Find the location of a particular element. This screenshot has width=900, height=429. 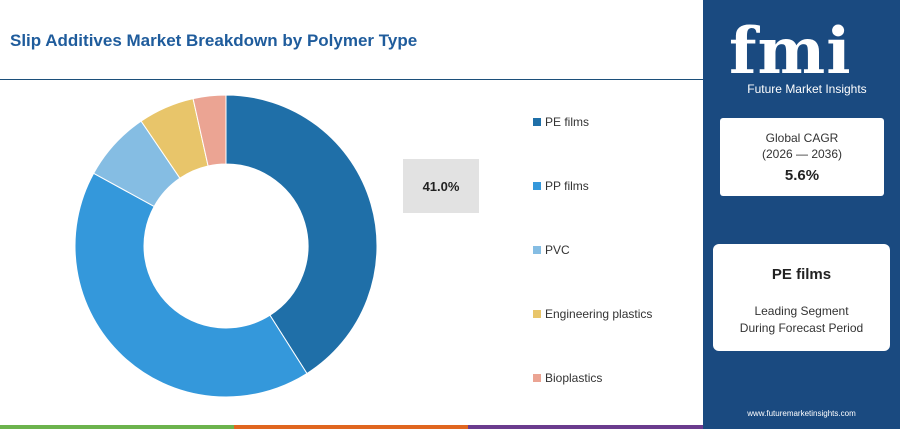

cagr-card: Global CAGR (2026 — 2036) 5.6% is located at coordinates (802, 157).